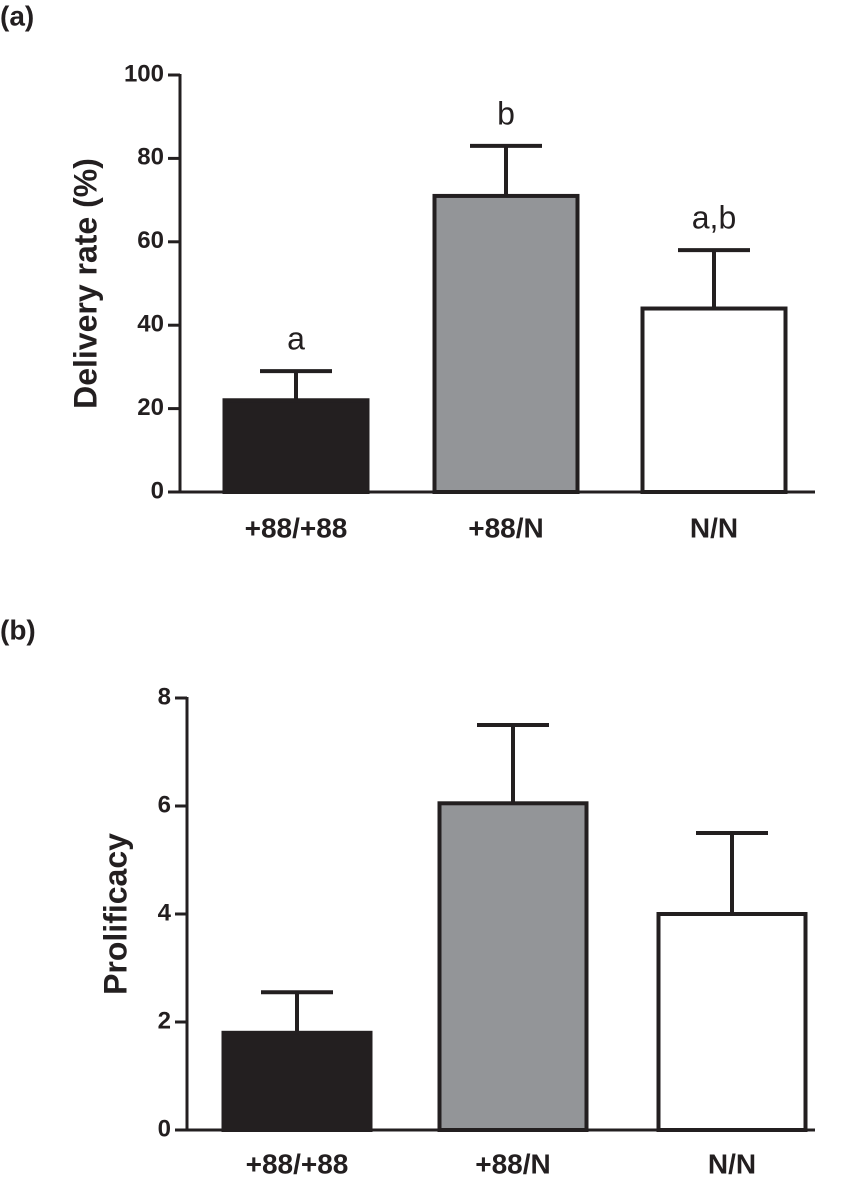 The height and width of the screenshot is (1184, 841). Describe the element at coordinates (17, 15) in the screenshot. I see `panel-label: (a)` at that location.